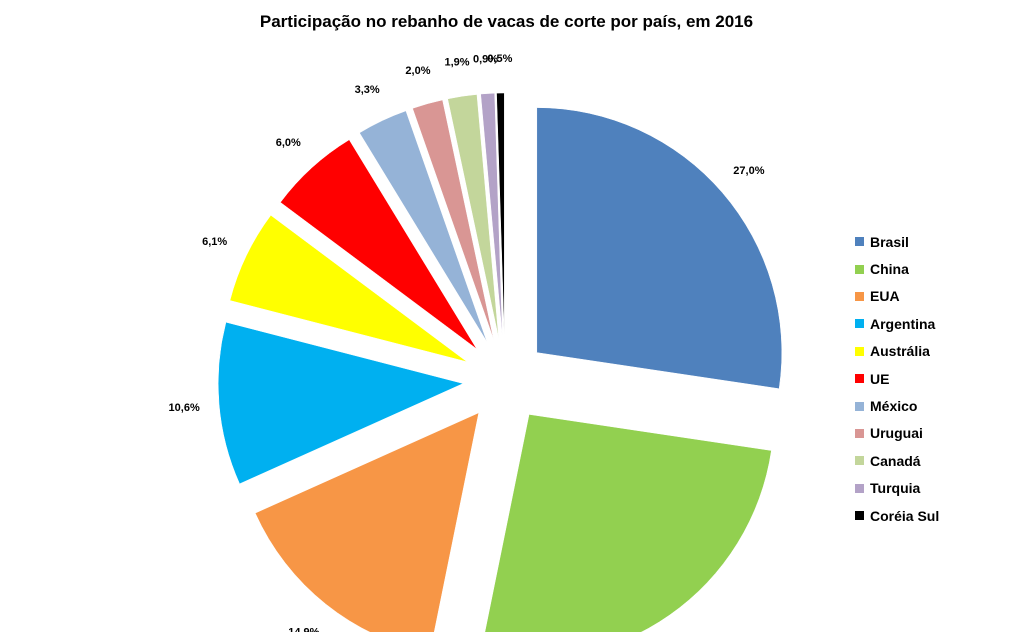 The height and width of the screenshot is (632, 1013). What do you see at coordinates (340, 403) in the screenshot?
I see `slice-argentina` at bounding box center [340, 403].